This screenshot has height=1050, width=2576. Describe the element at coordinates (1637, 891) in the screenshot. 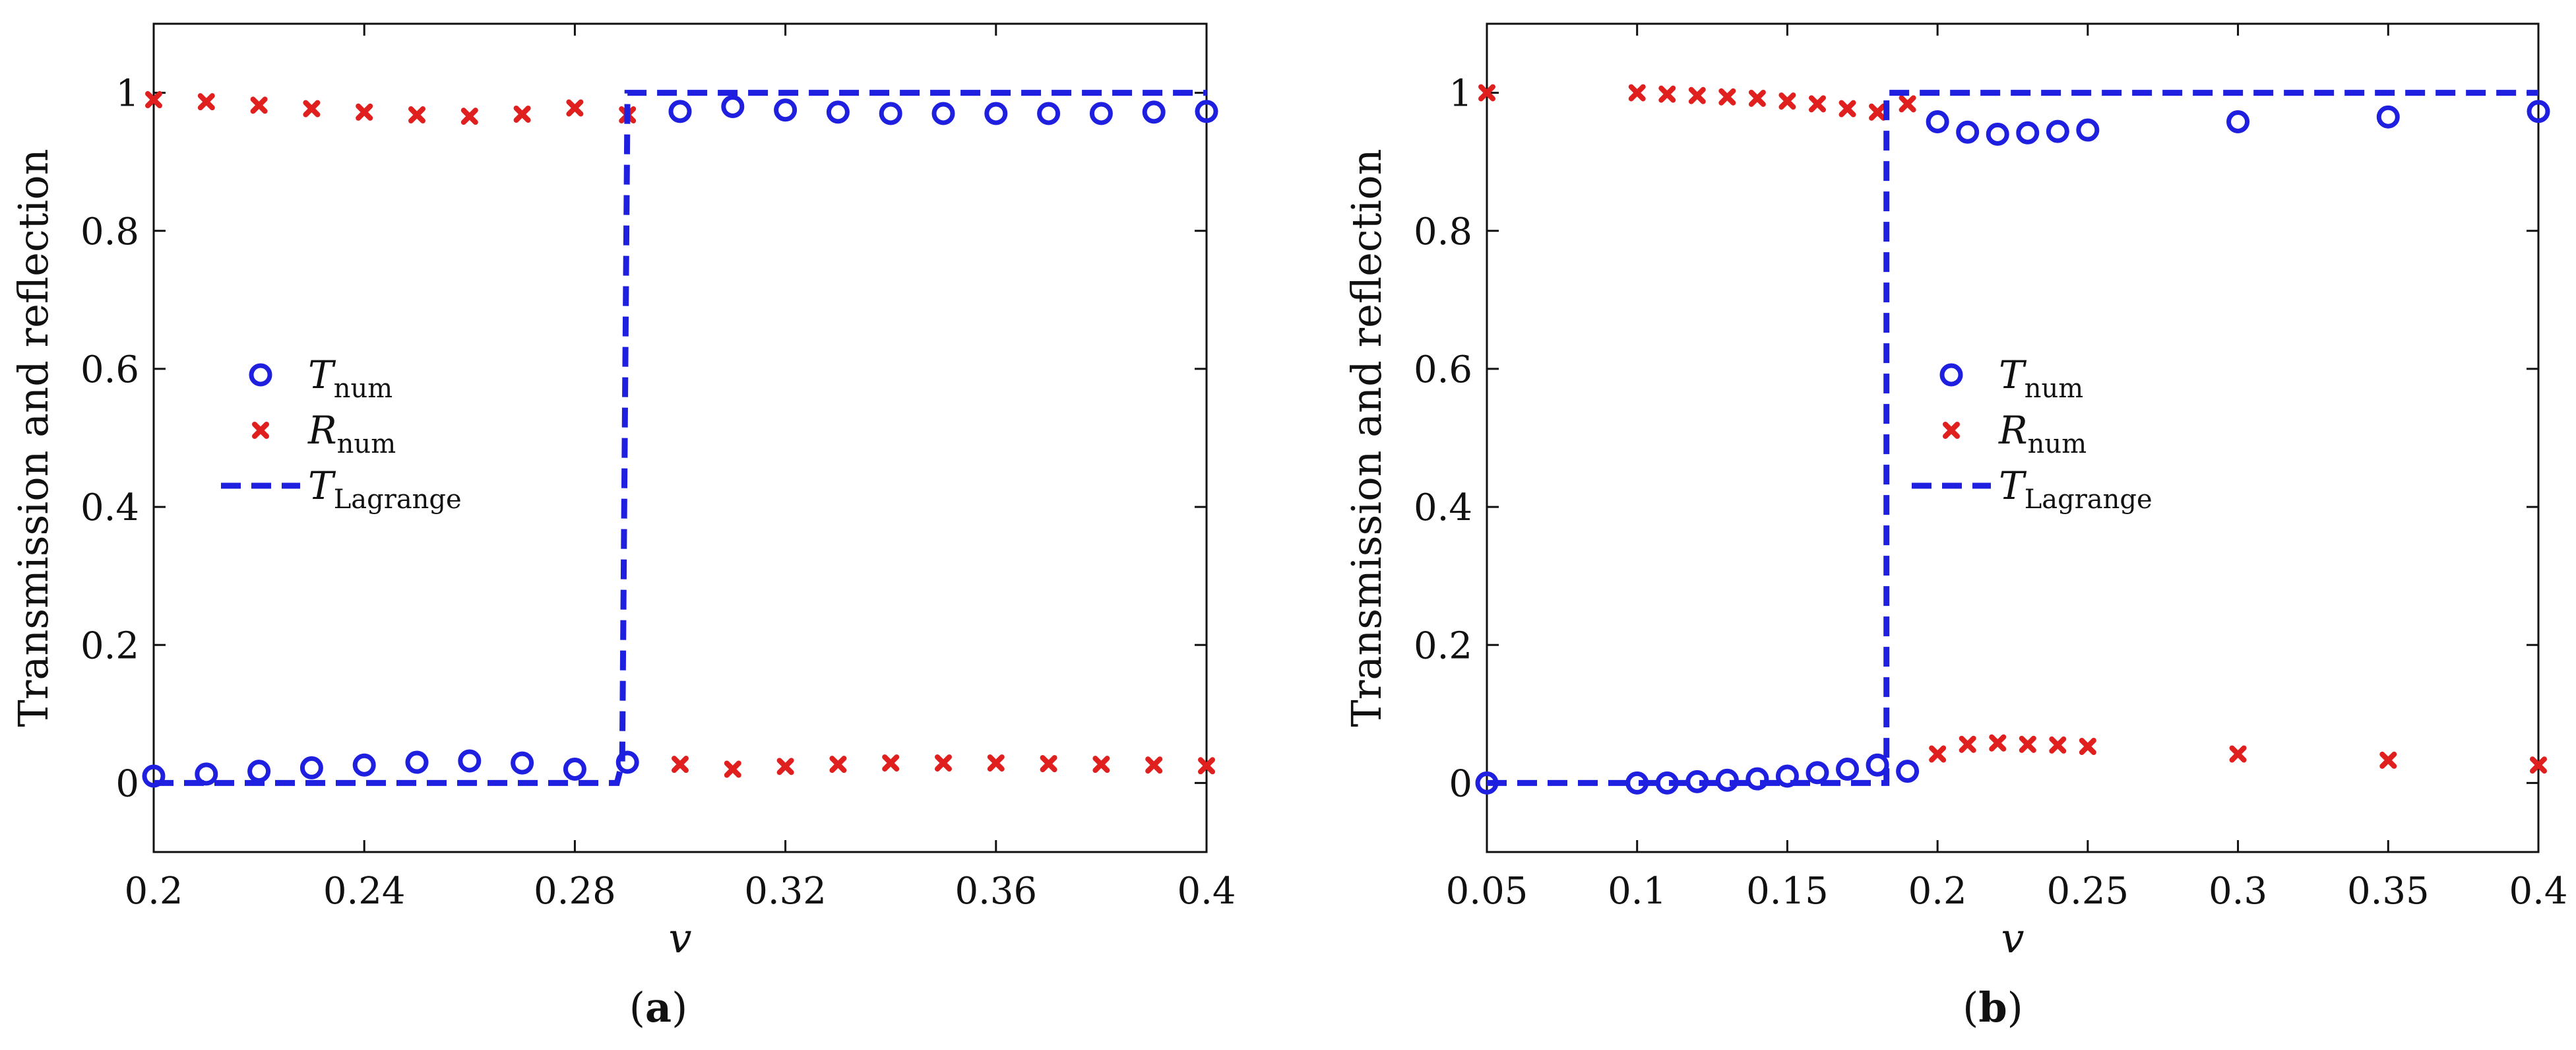

I see `x-tick-label: 0.1` at that location.